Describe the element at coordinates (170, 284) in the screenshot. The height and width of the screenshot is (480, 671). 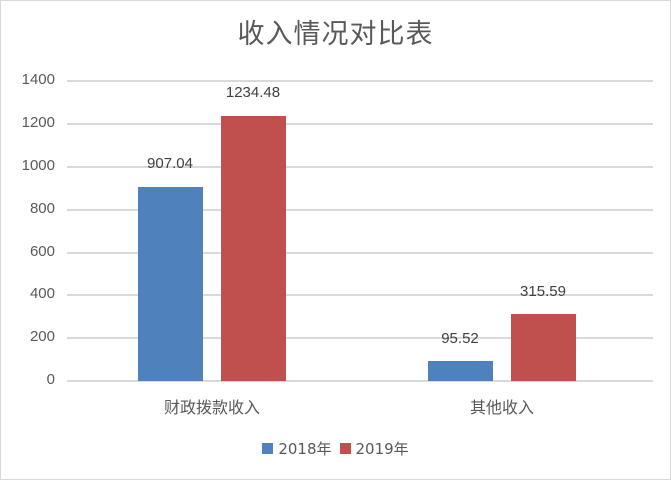
I see `bar-2018-fiscal` at that location.